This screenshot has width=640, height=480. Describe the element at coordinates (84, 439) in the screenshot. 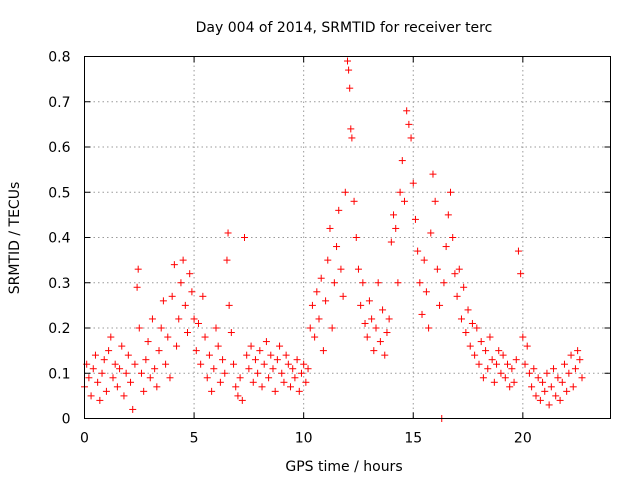

I see `x-tick-label: 0` at that location.